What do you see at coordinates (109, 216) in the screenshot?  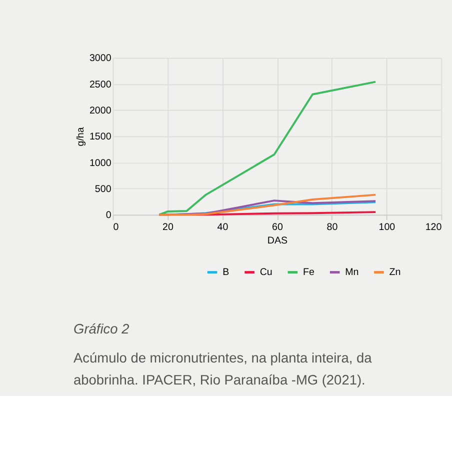 I see `y-tick-label: 0` at bounding box center [109, 216].